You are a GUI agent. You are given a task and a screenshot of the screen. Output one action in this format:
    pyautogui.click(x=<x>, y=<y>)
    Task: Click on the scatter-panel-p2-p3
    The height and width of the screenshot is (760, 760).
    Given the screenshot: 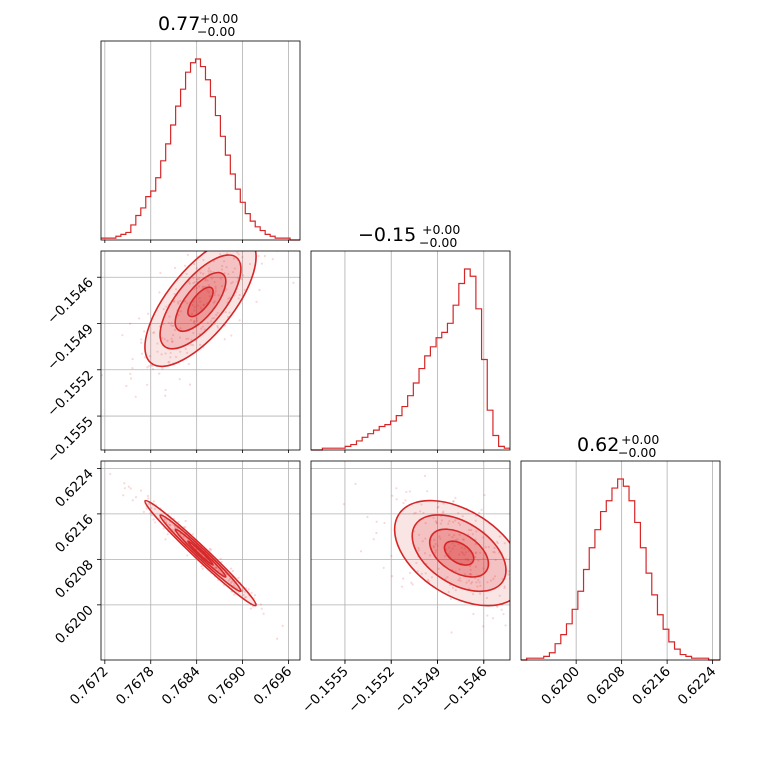 What is the action you would take?
    pyautogui.click(x=426, y=567)
    